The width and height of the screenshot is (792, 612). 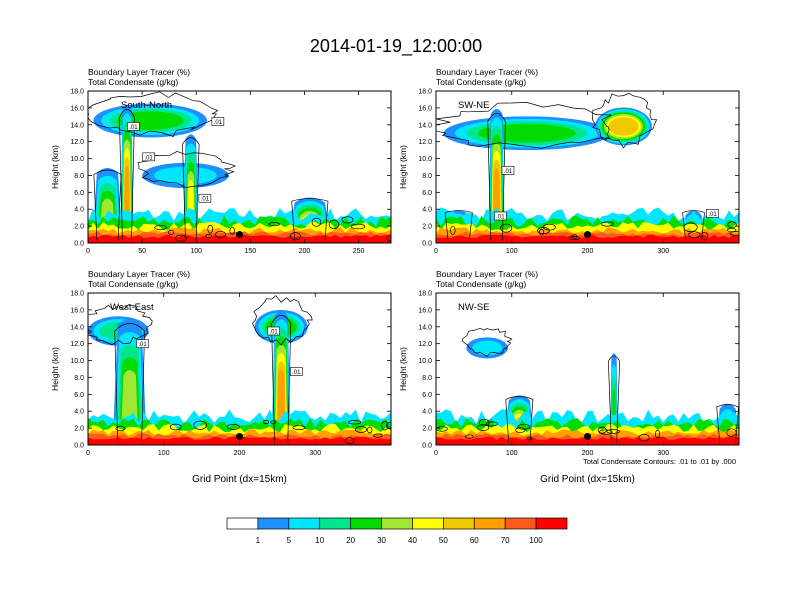 I want to click on x-tick-label: 250, so click(x=359, y=251).